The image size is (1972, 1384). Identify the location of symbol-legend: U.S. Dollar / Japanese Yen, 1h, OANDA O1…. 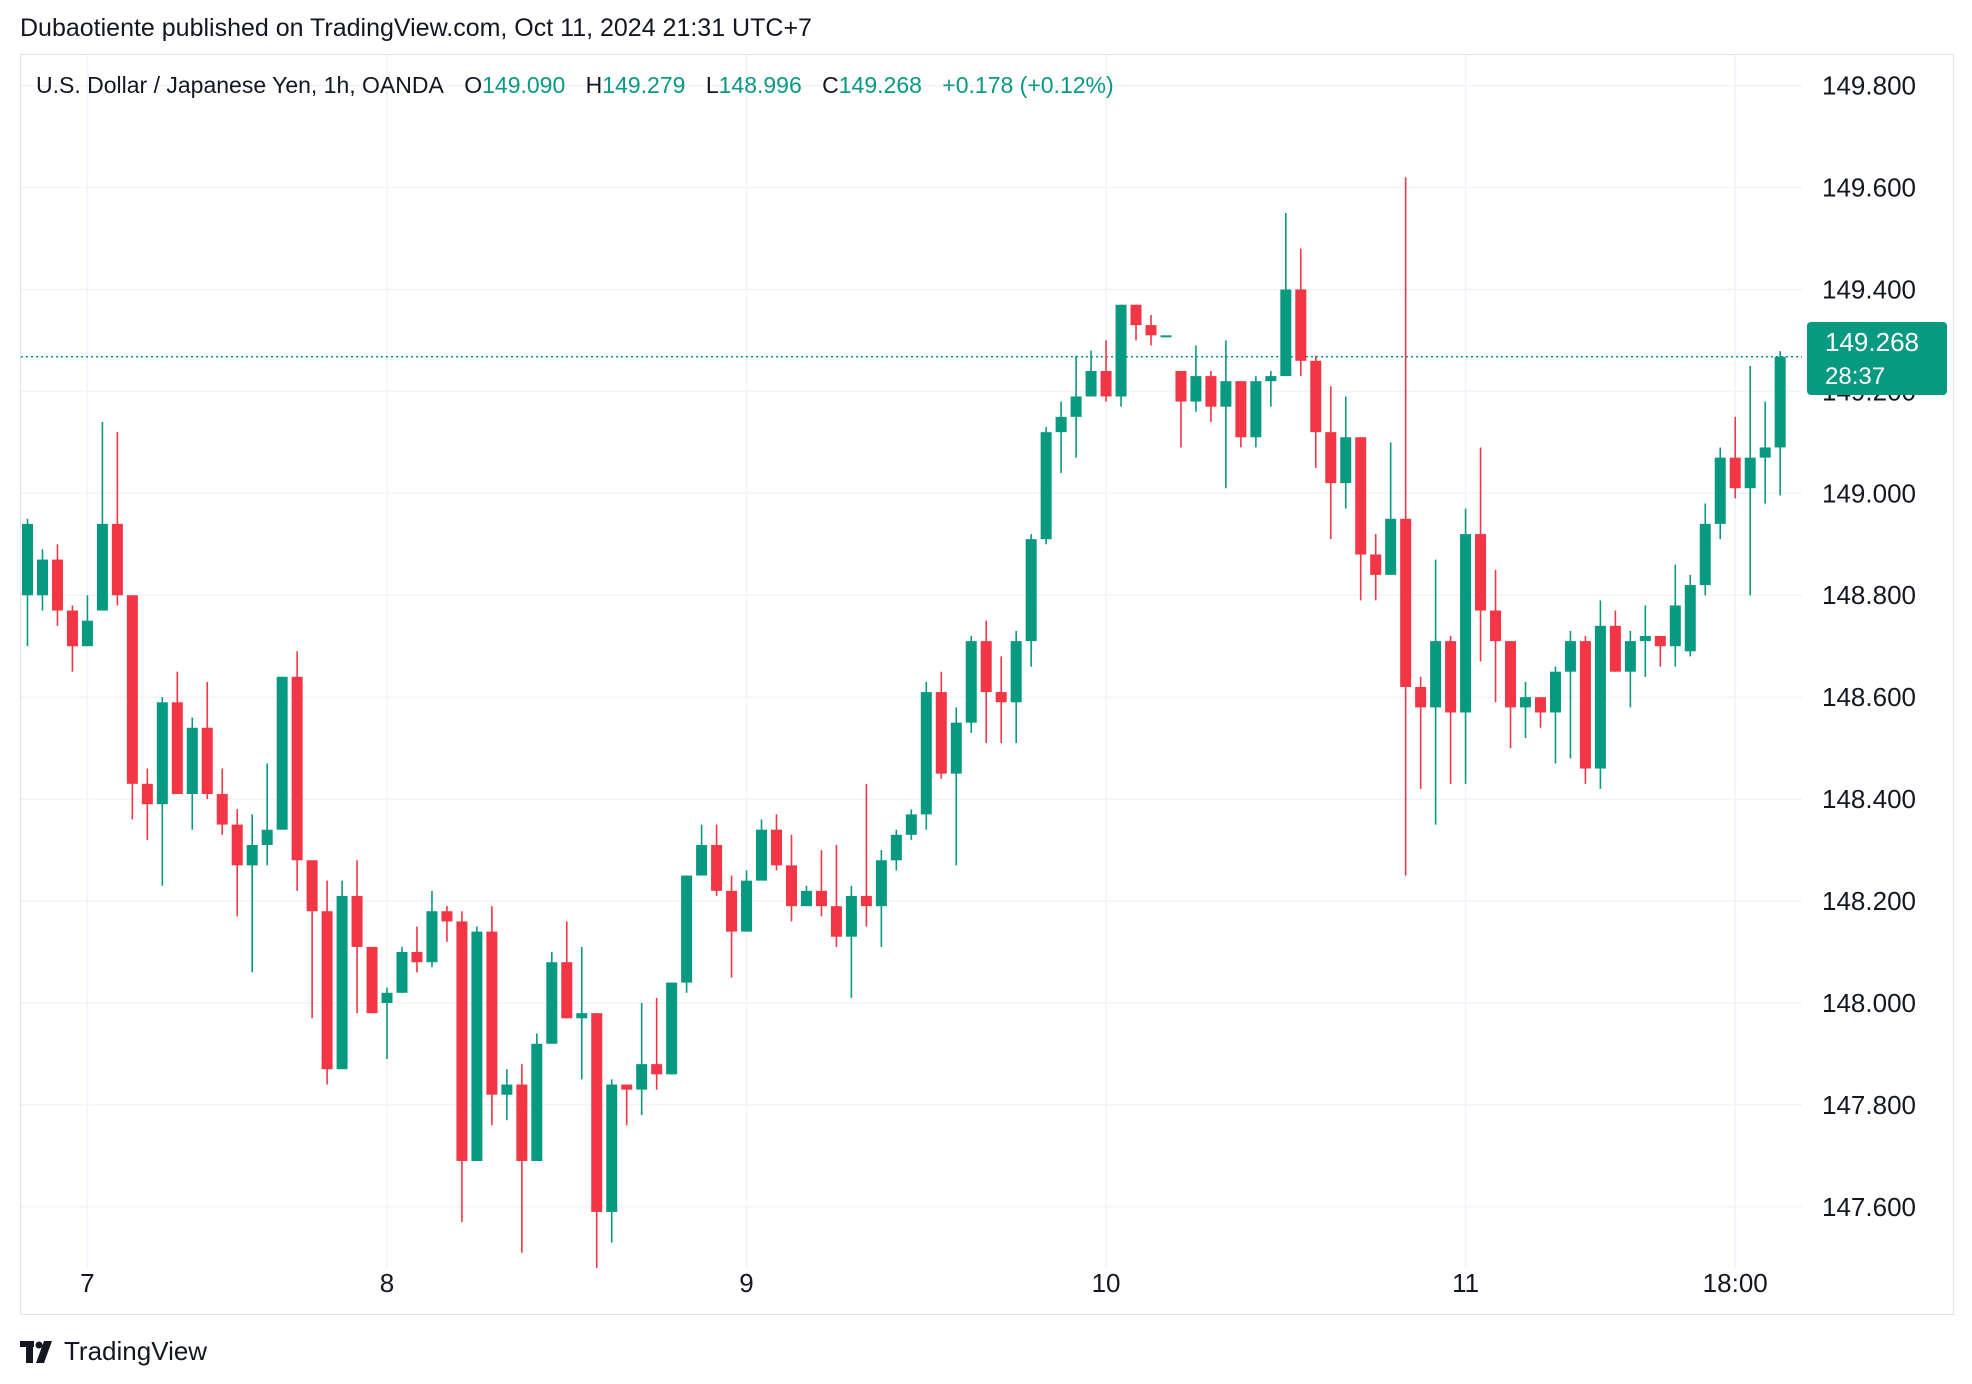
(575, 85).